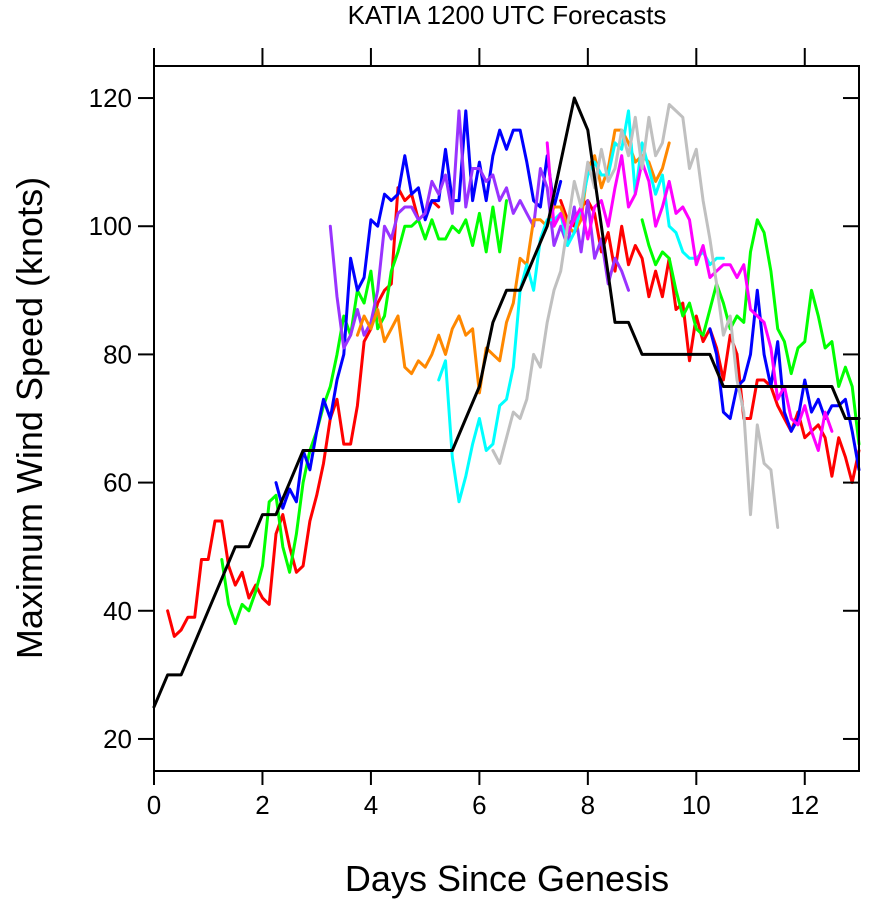 The height and width of the screenshot is (900, 878). What do you see at coordinates (262, 805) in the screenshot?
I see `x-tick-label: 2` at bounding box center [262, 805].